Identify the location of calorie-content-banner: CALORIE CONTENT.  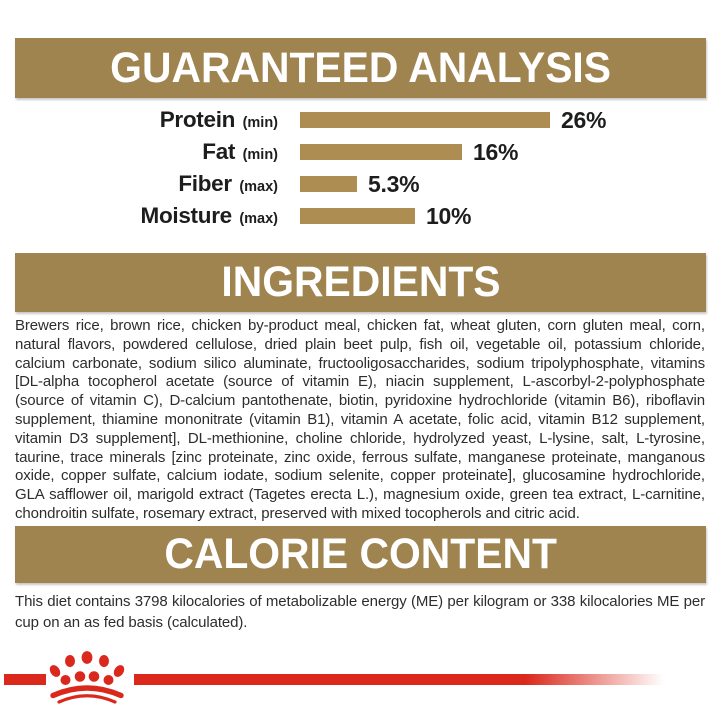
(360, 554).